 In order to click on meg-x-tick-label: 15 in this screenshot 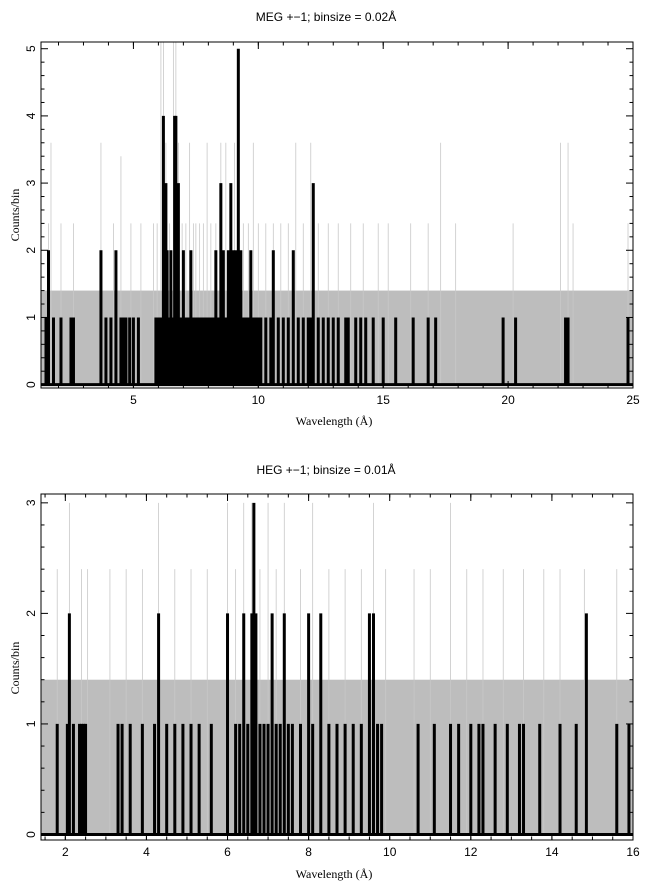, I will do `click(384, 400)`.